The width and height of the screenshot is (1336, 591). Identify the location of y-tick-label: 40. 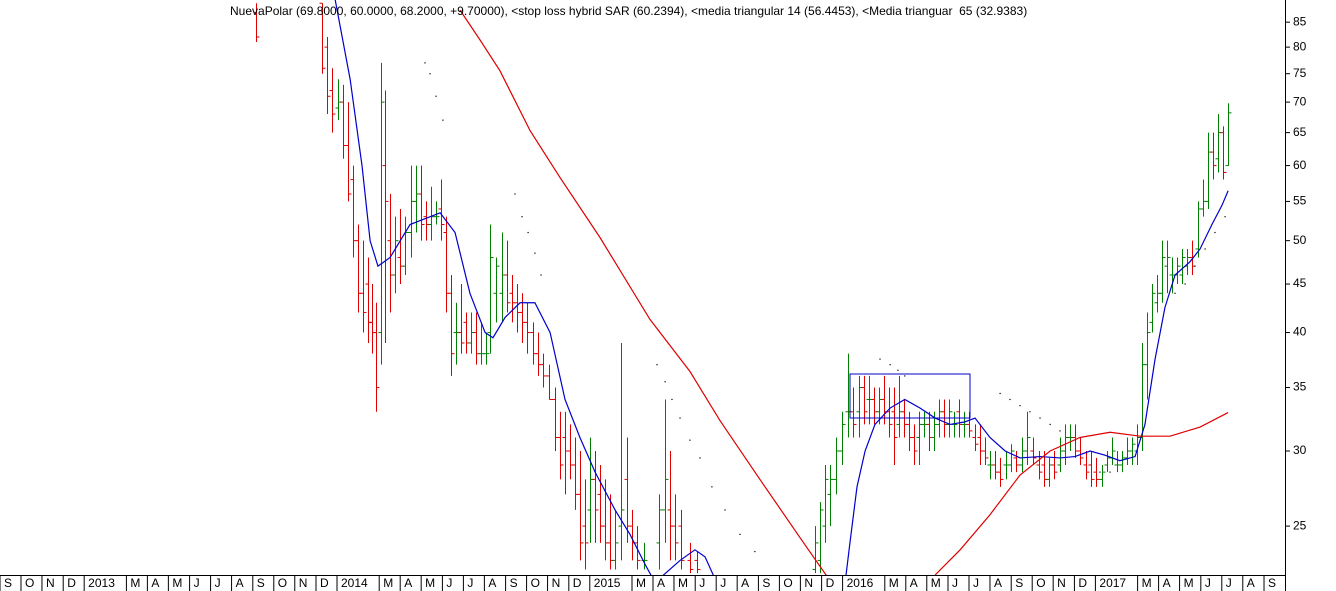
(1300, 332).